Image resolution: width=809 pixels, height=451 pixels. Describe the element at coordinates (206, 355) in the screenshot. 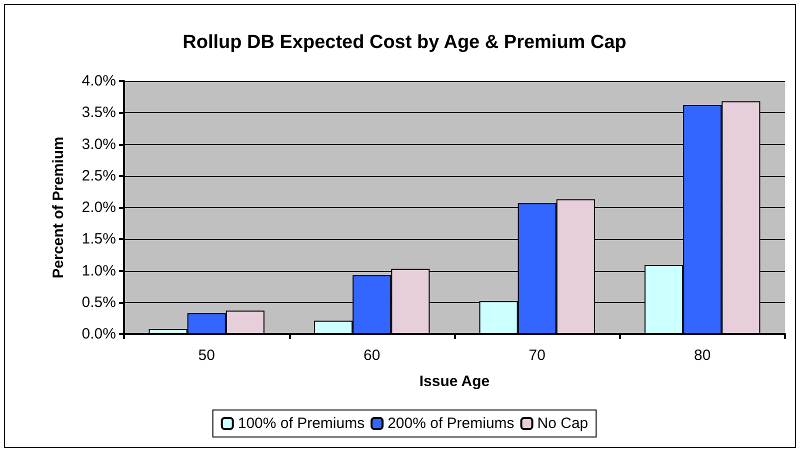

I see `x-tick-label: 50` at that location.